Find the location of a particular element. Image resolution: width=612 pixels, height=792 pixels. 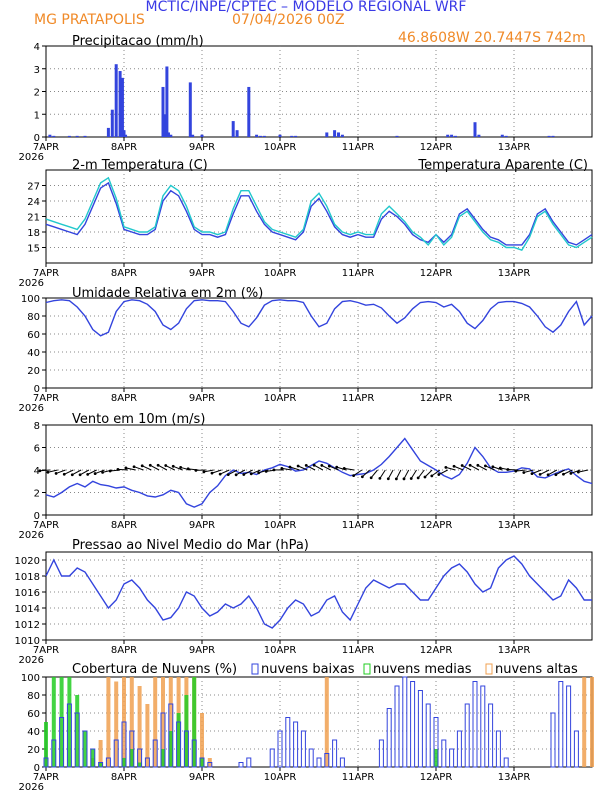

run-date-label: 07/04/2026 00Z is located at coordinates (288, 20).